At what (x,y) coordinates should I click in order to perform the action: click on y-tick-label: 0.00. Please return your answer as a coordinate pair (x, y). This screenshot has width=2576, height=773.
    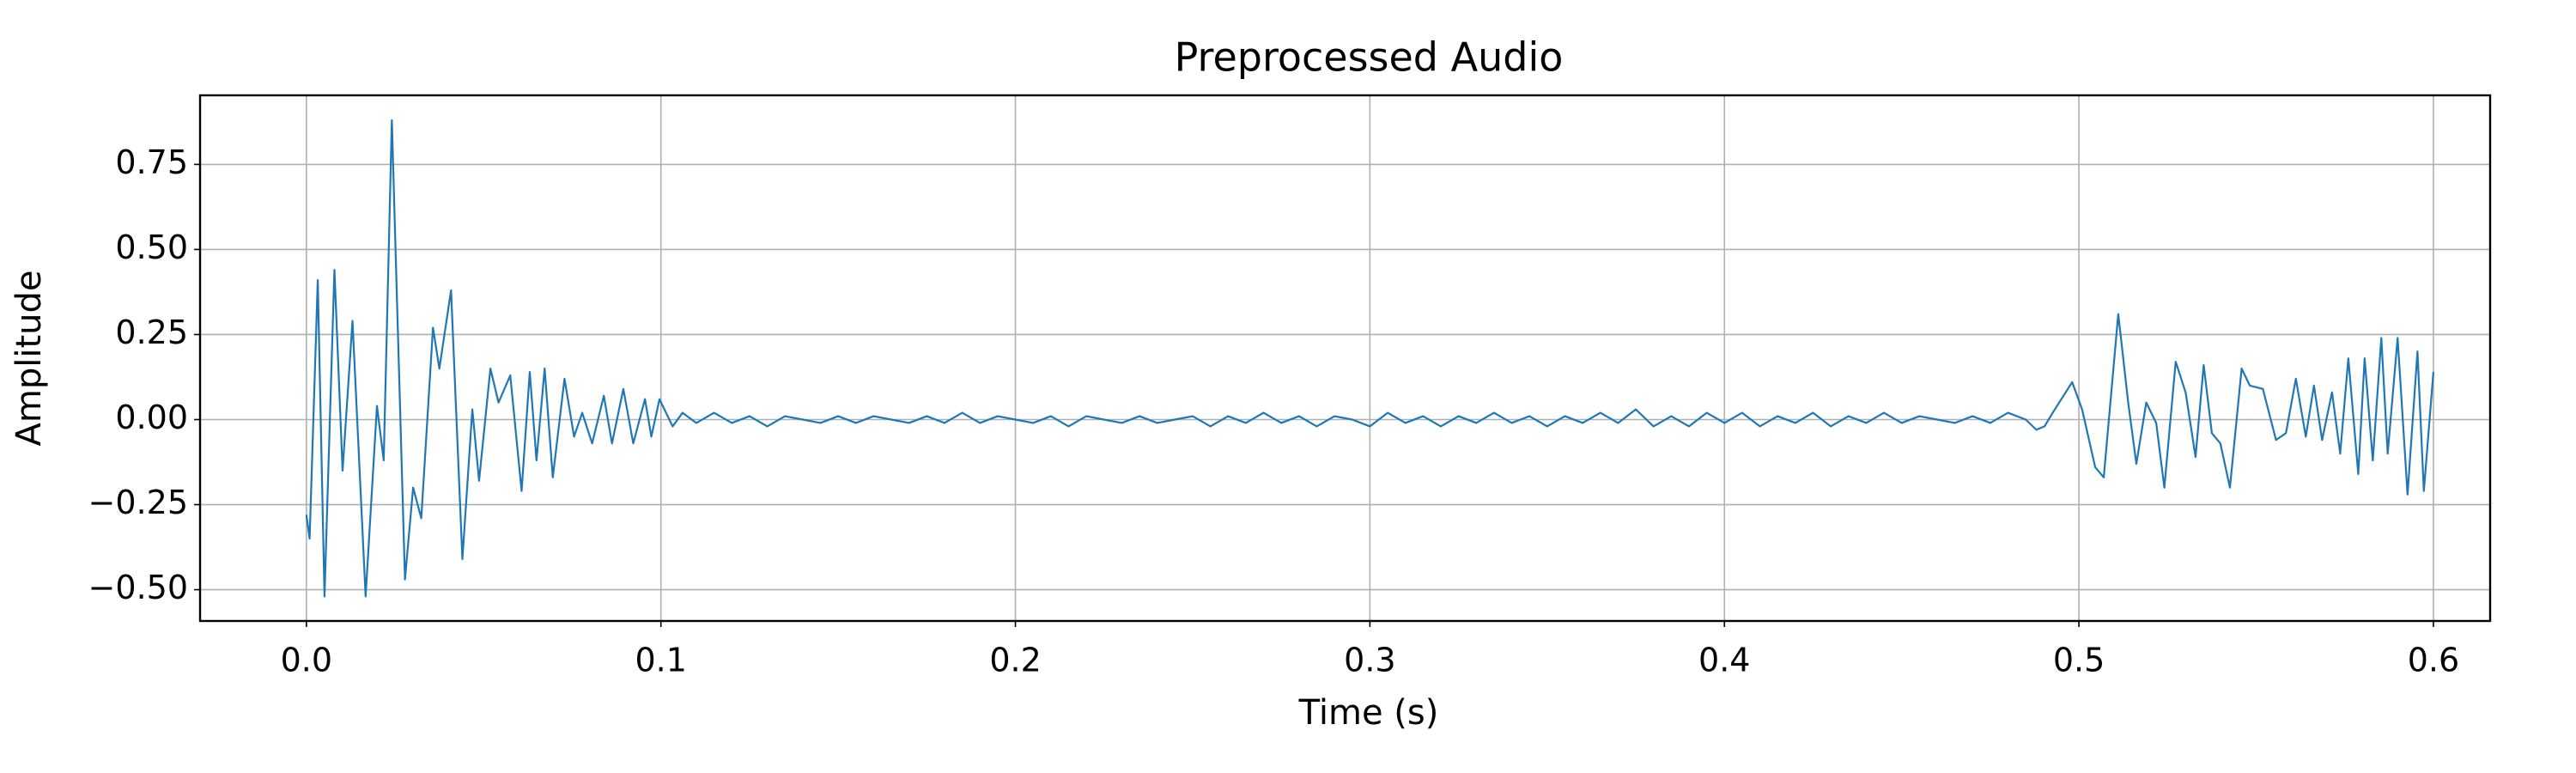
    Looking at the image, I should click on (151, 417).